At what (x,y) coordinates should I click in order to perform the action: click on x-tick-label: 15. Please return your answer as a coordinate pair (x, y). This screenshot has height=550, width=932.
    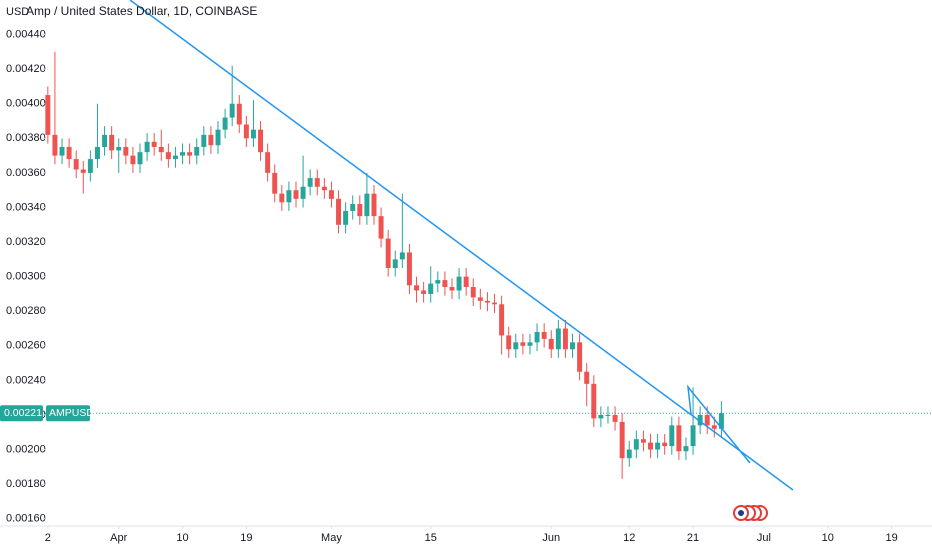
    Looking at the image, I should click on (431, 538).